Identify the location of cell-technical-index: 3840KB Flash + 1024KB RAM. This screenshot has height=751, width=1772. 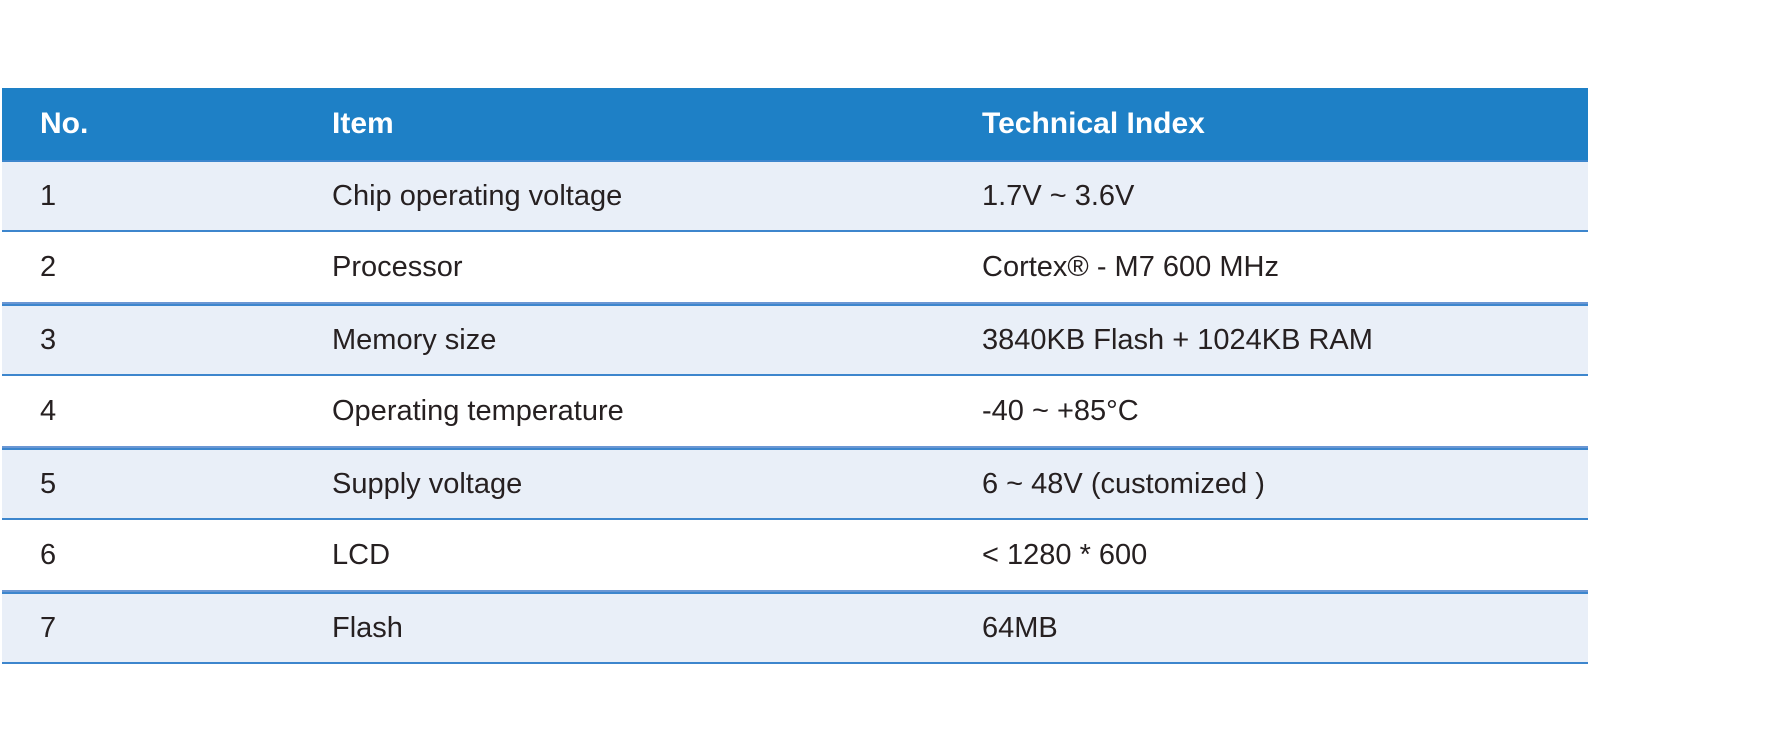
(1177, 339).